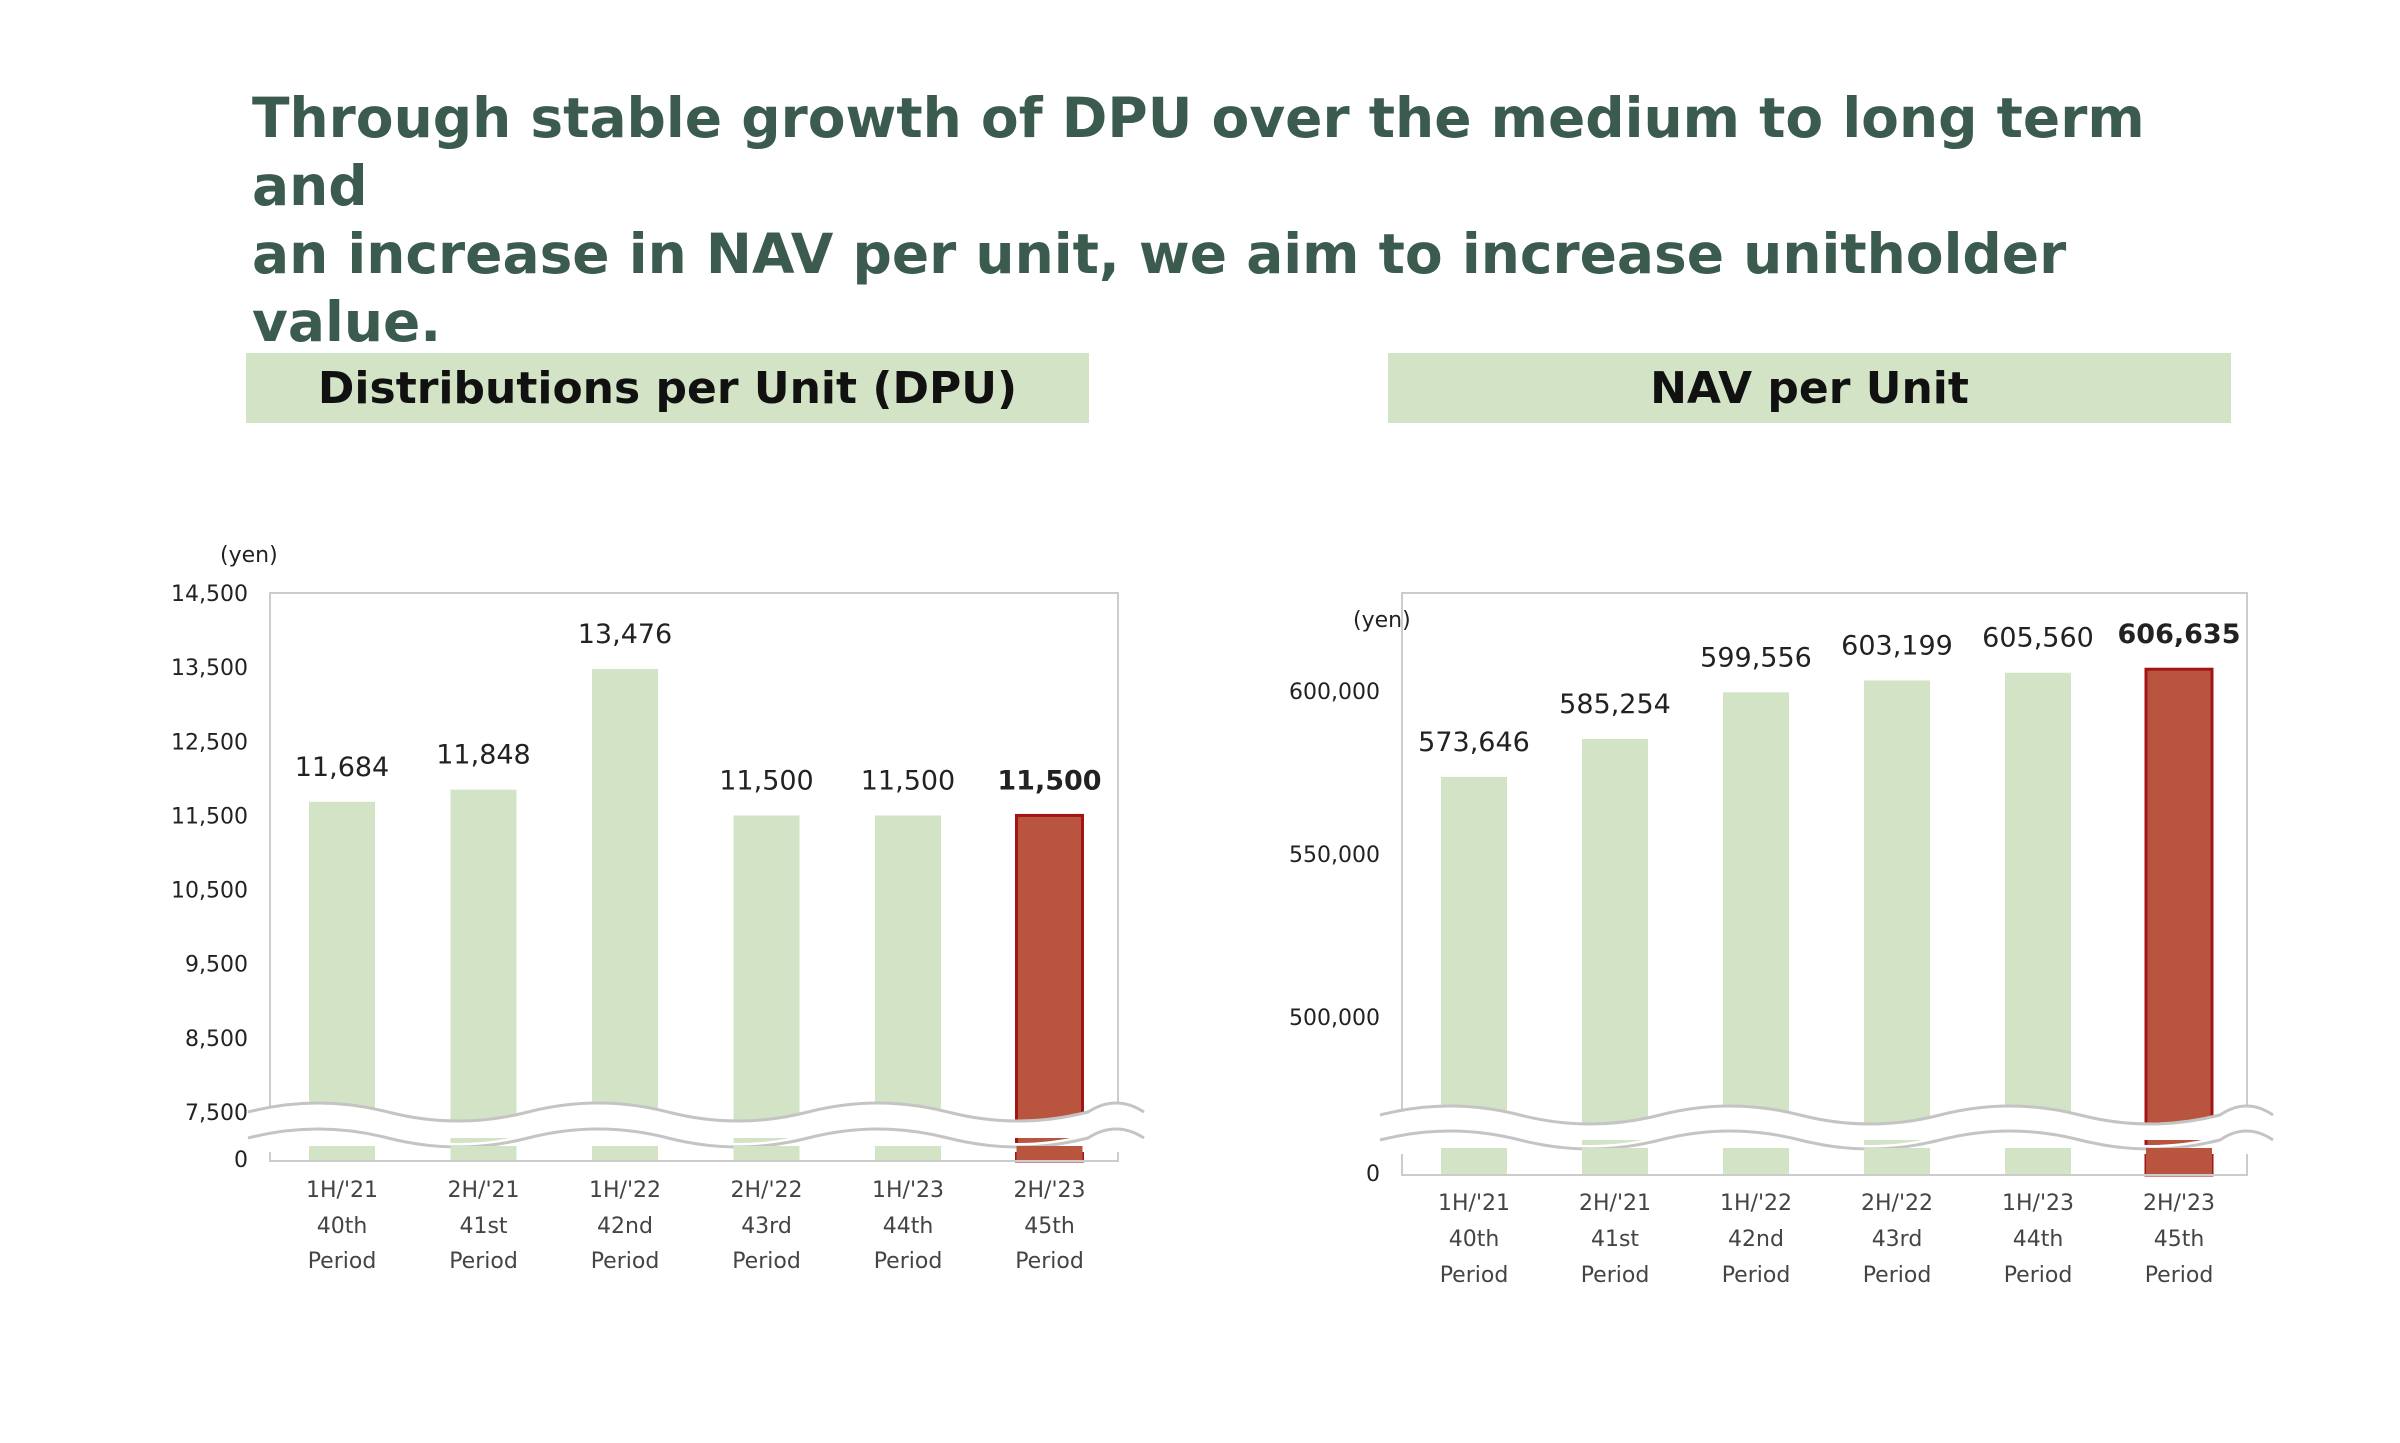 This screenshot has height=1443, width=2400. What do you see at coordinates (1474, 742) in the screenshot?
I see `nav-data-label: 573,646` at bounding box center [1474, 742].